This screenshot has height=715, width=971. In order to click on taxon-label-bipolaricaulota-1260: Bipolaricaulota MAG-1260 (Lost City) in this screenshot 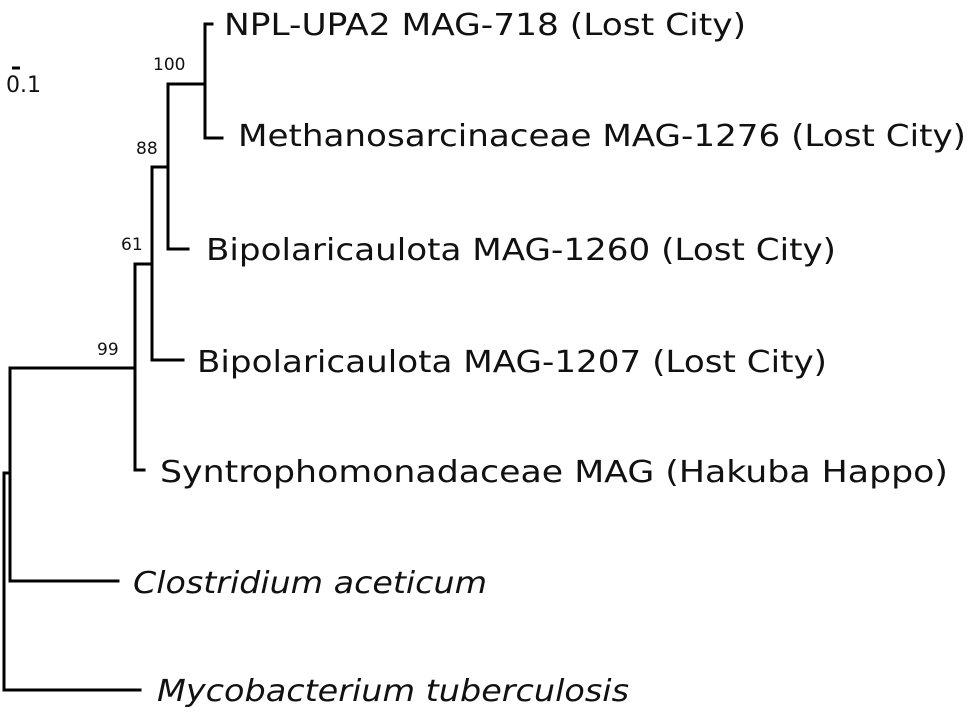, I will do `click(521, 250)`.